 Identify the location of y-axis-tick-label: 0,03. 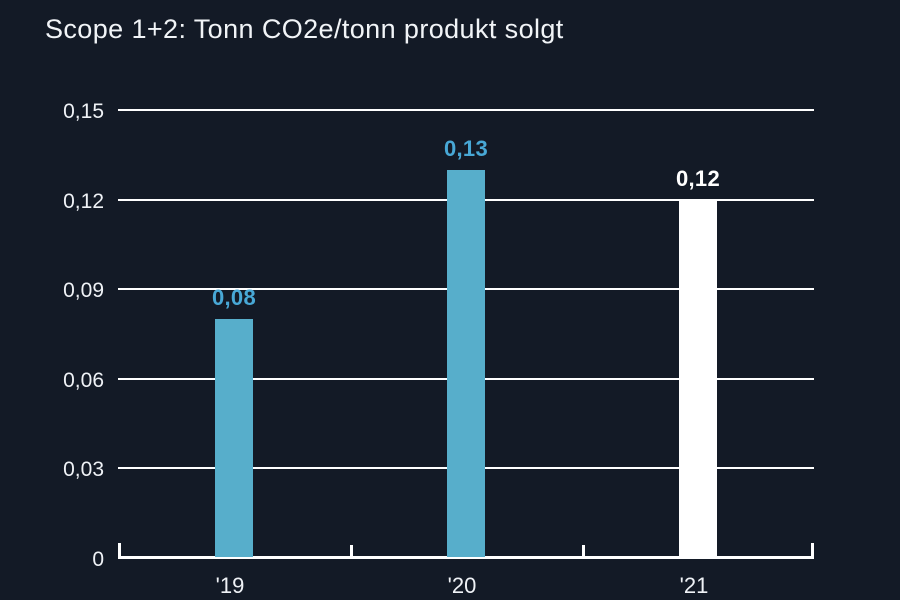
(83, 470).